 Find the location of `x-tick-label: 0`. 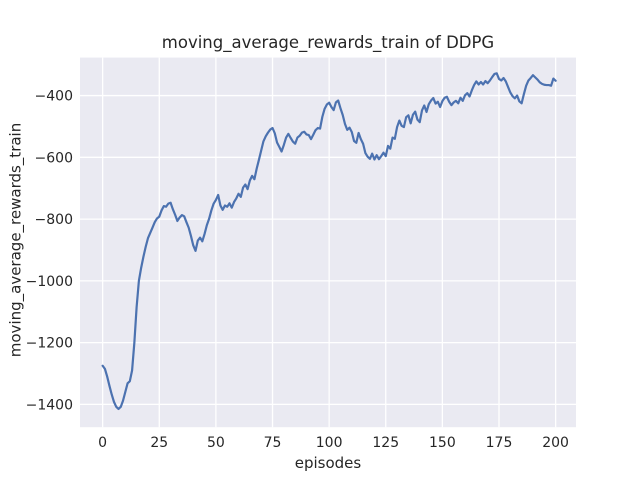

x-tick-label: 0 is located at coordinates (102, 443).